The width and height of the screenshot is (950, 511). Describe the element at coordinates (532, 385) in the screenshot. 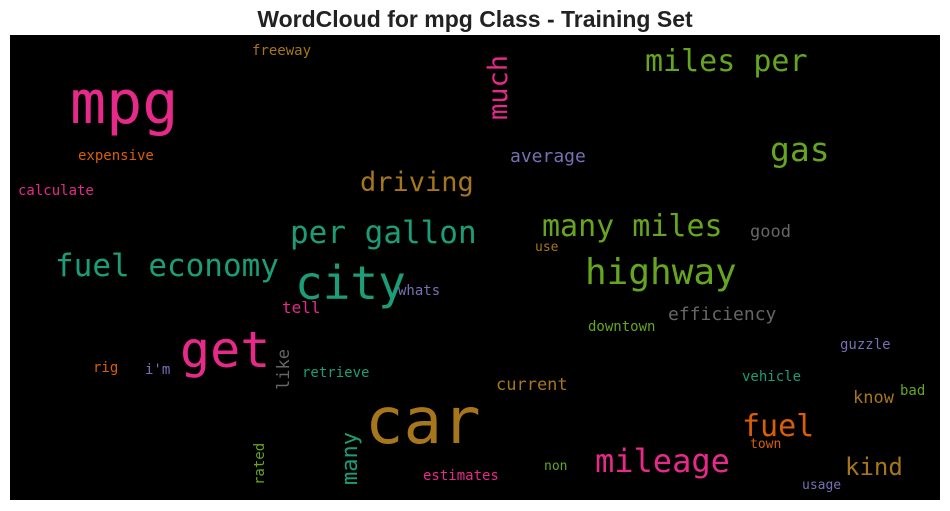

I see `word-current: current` at that location.